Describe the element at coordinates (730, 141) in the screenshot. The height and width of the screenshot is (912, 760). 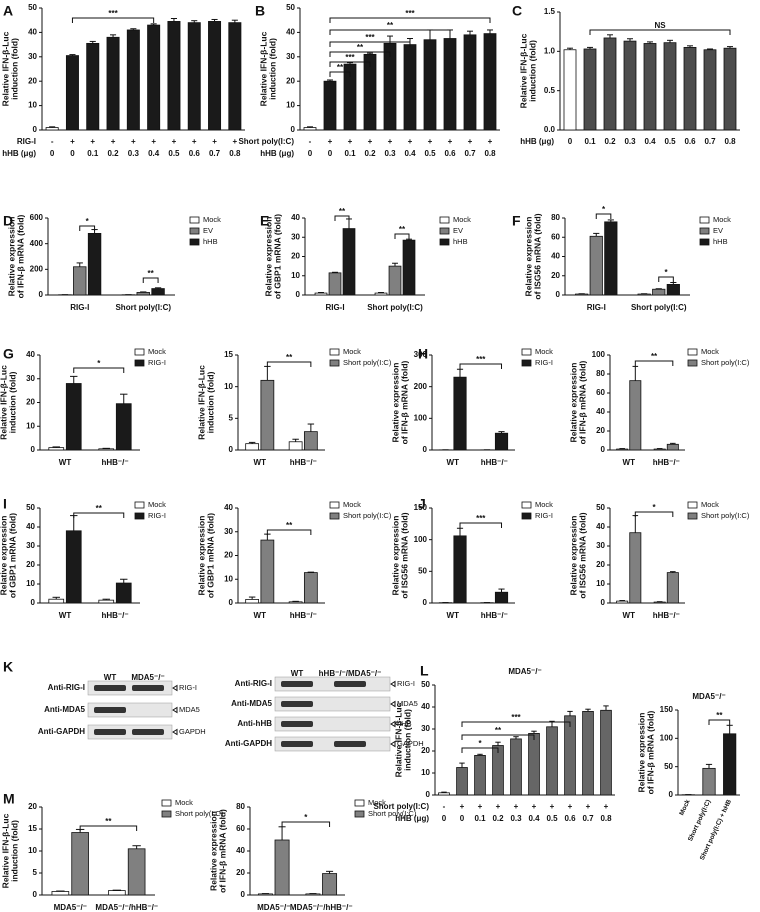
I see `row-value: 0.8` at that location.